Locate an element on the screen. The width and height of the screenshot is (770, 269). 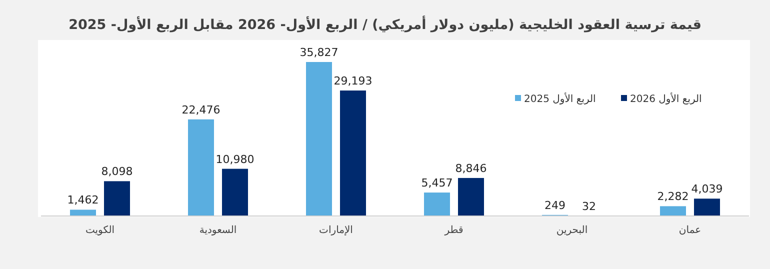
x-tick-label: البحرين is located at coordinates (572, 230).